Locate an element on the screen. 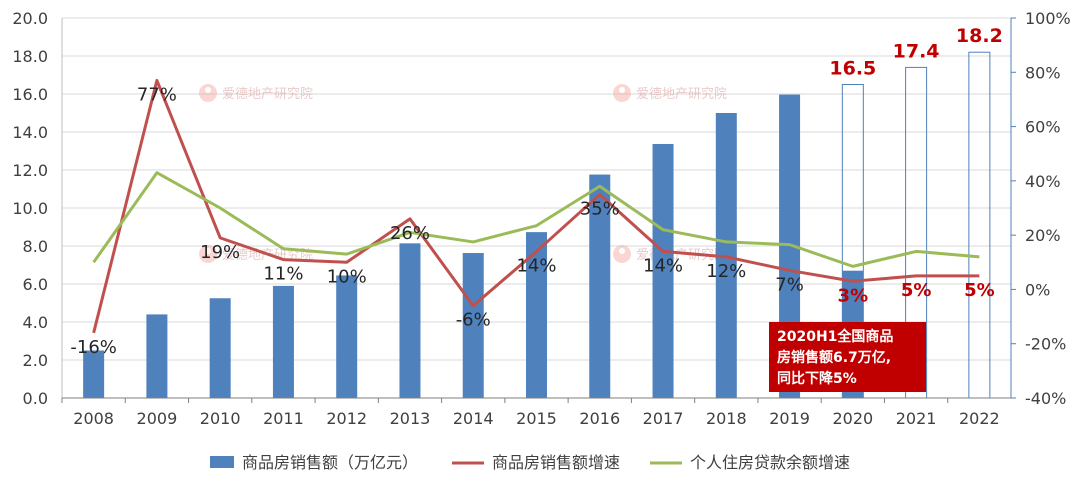  x-tick-label: 2011 is located at coordinates (283, 418).